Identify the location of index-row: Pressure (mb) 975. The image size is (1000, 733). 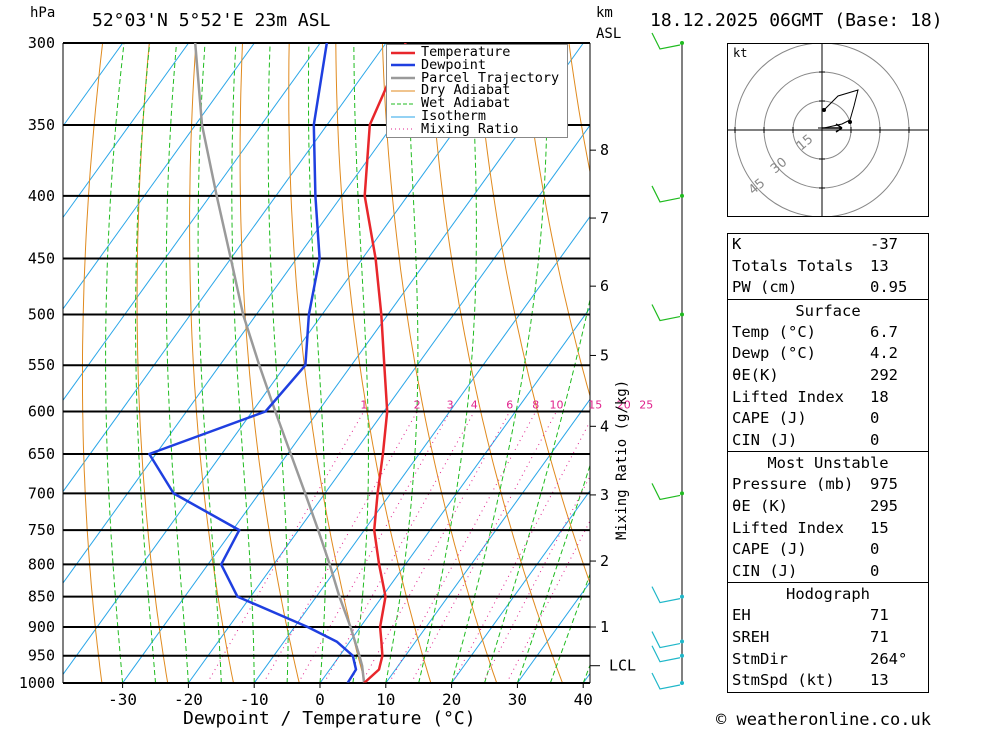
(828, 485).